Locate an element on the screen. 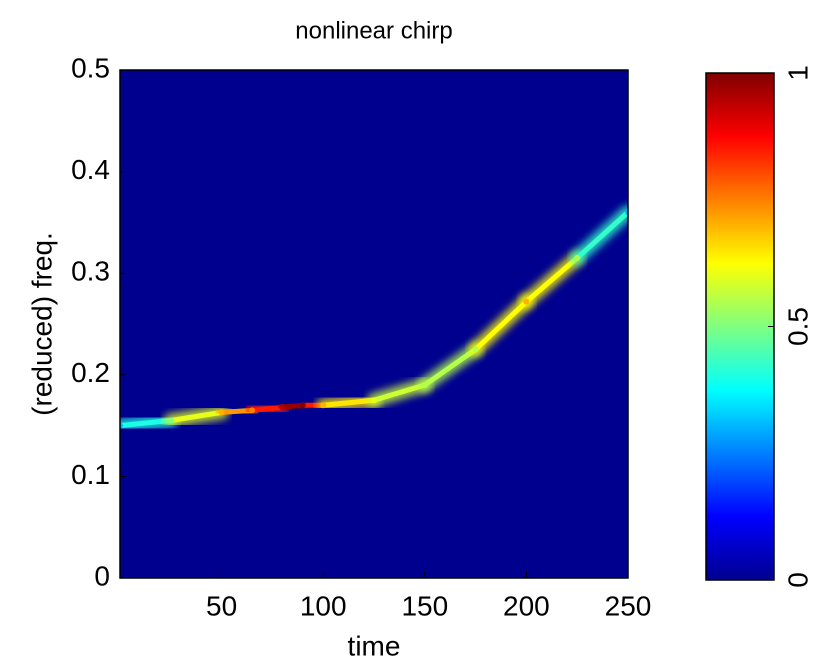  colorbar-tick-label: 0.5 is located at coordinates (797, 326).